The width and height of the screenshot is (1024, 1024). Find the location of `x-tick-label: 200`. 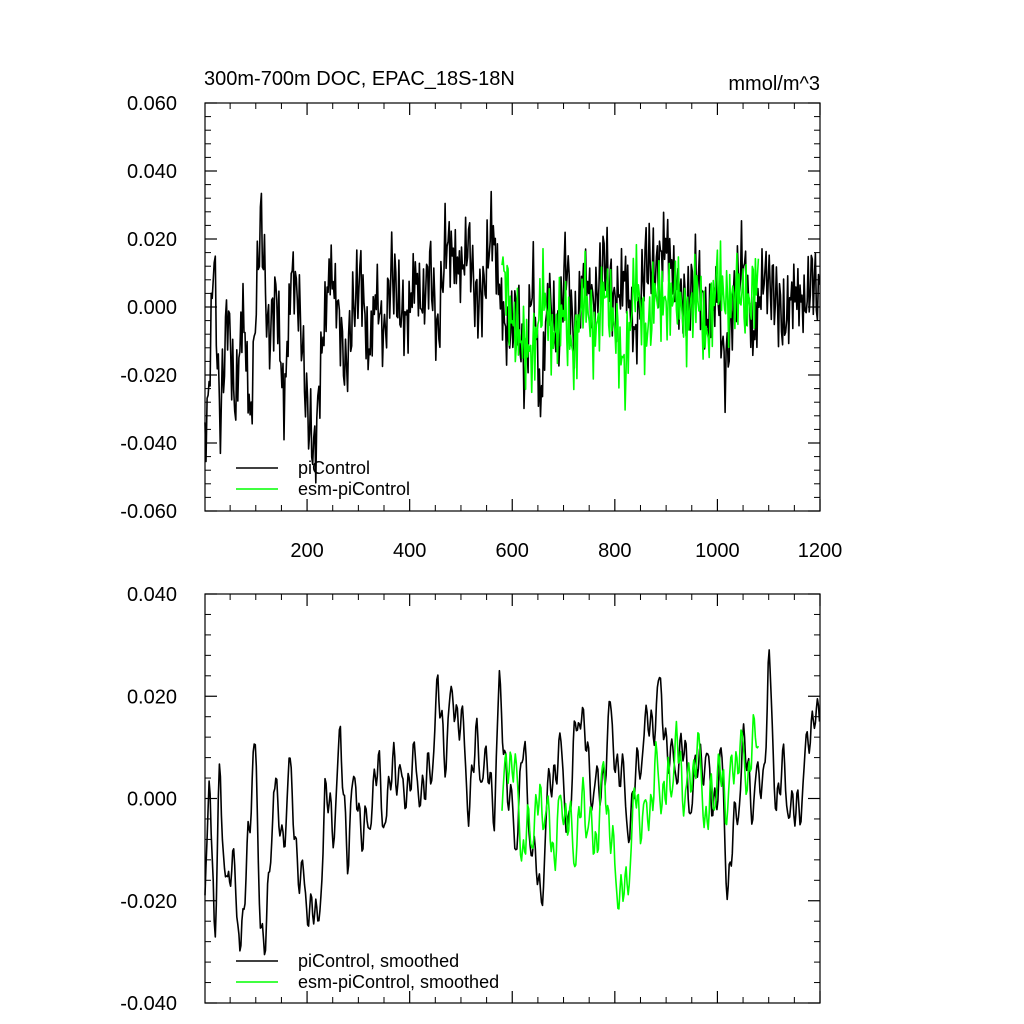

x-tick-label: 200 is located at coordinates (306, 551).